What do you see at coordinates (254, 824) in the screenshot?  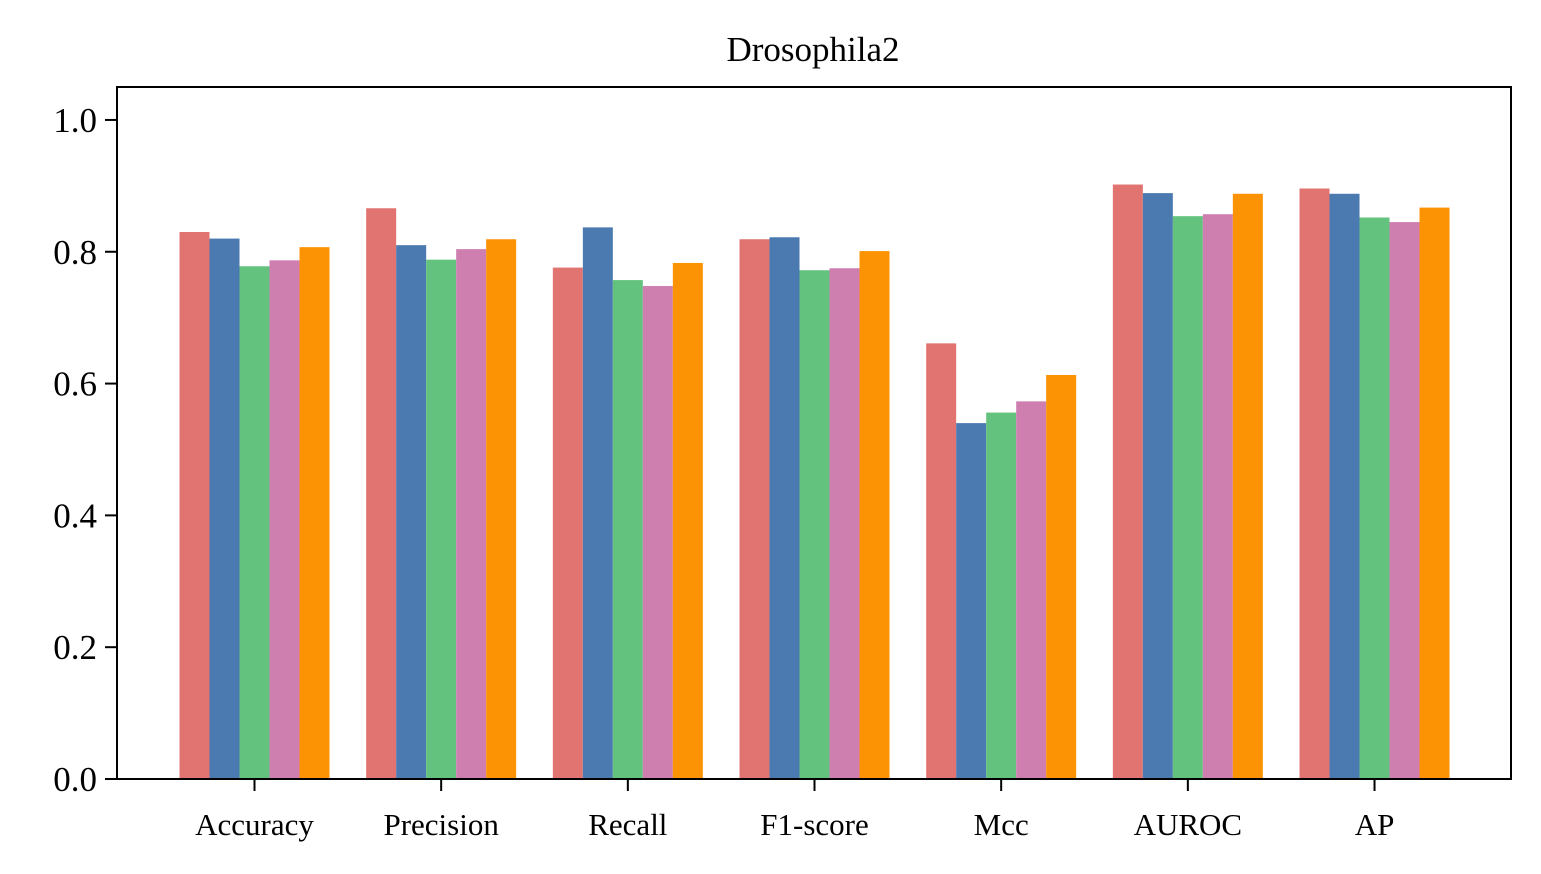 I see `x-tick-label: Accuracy` at bounding box center [254, 824].